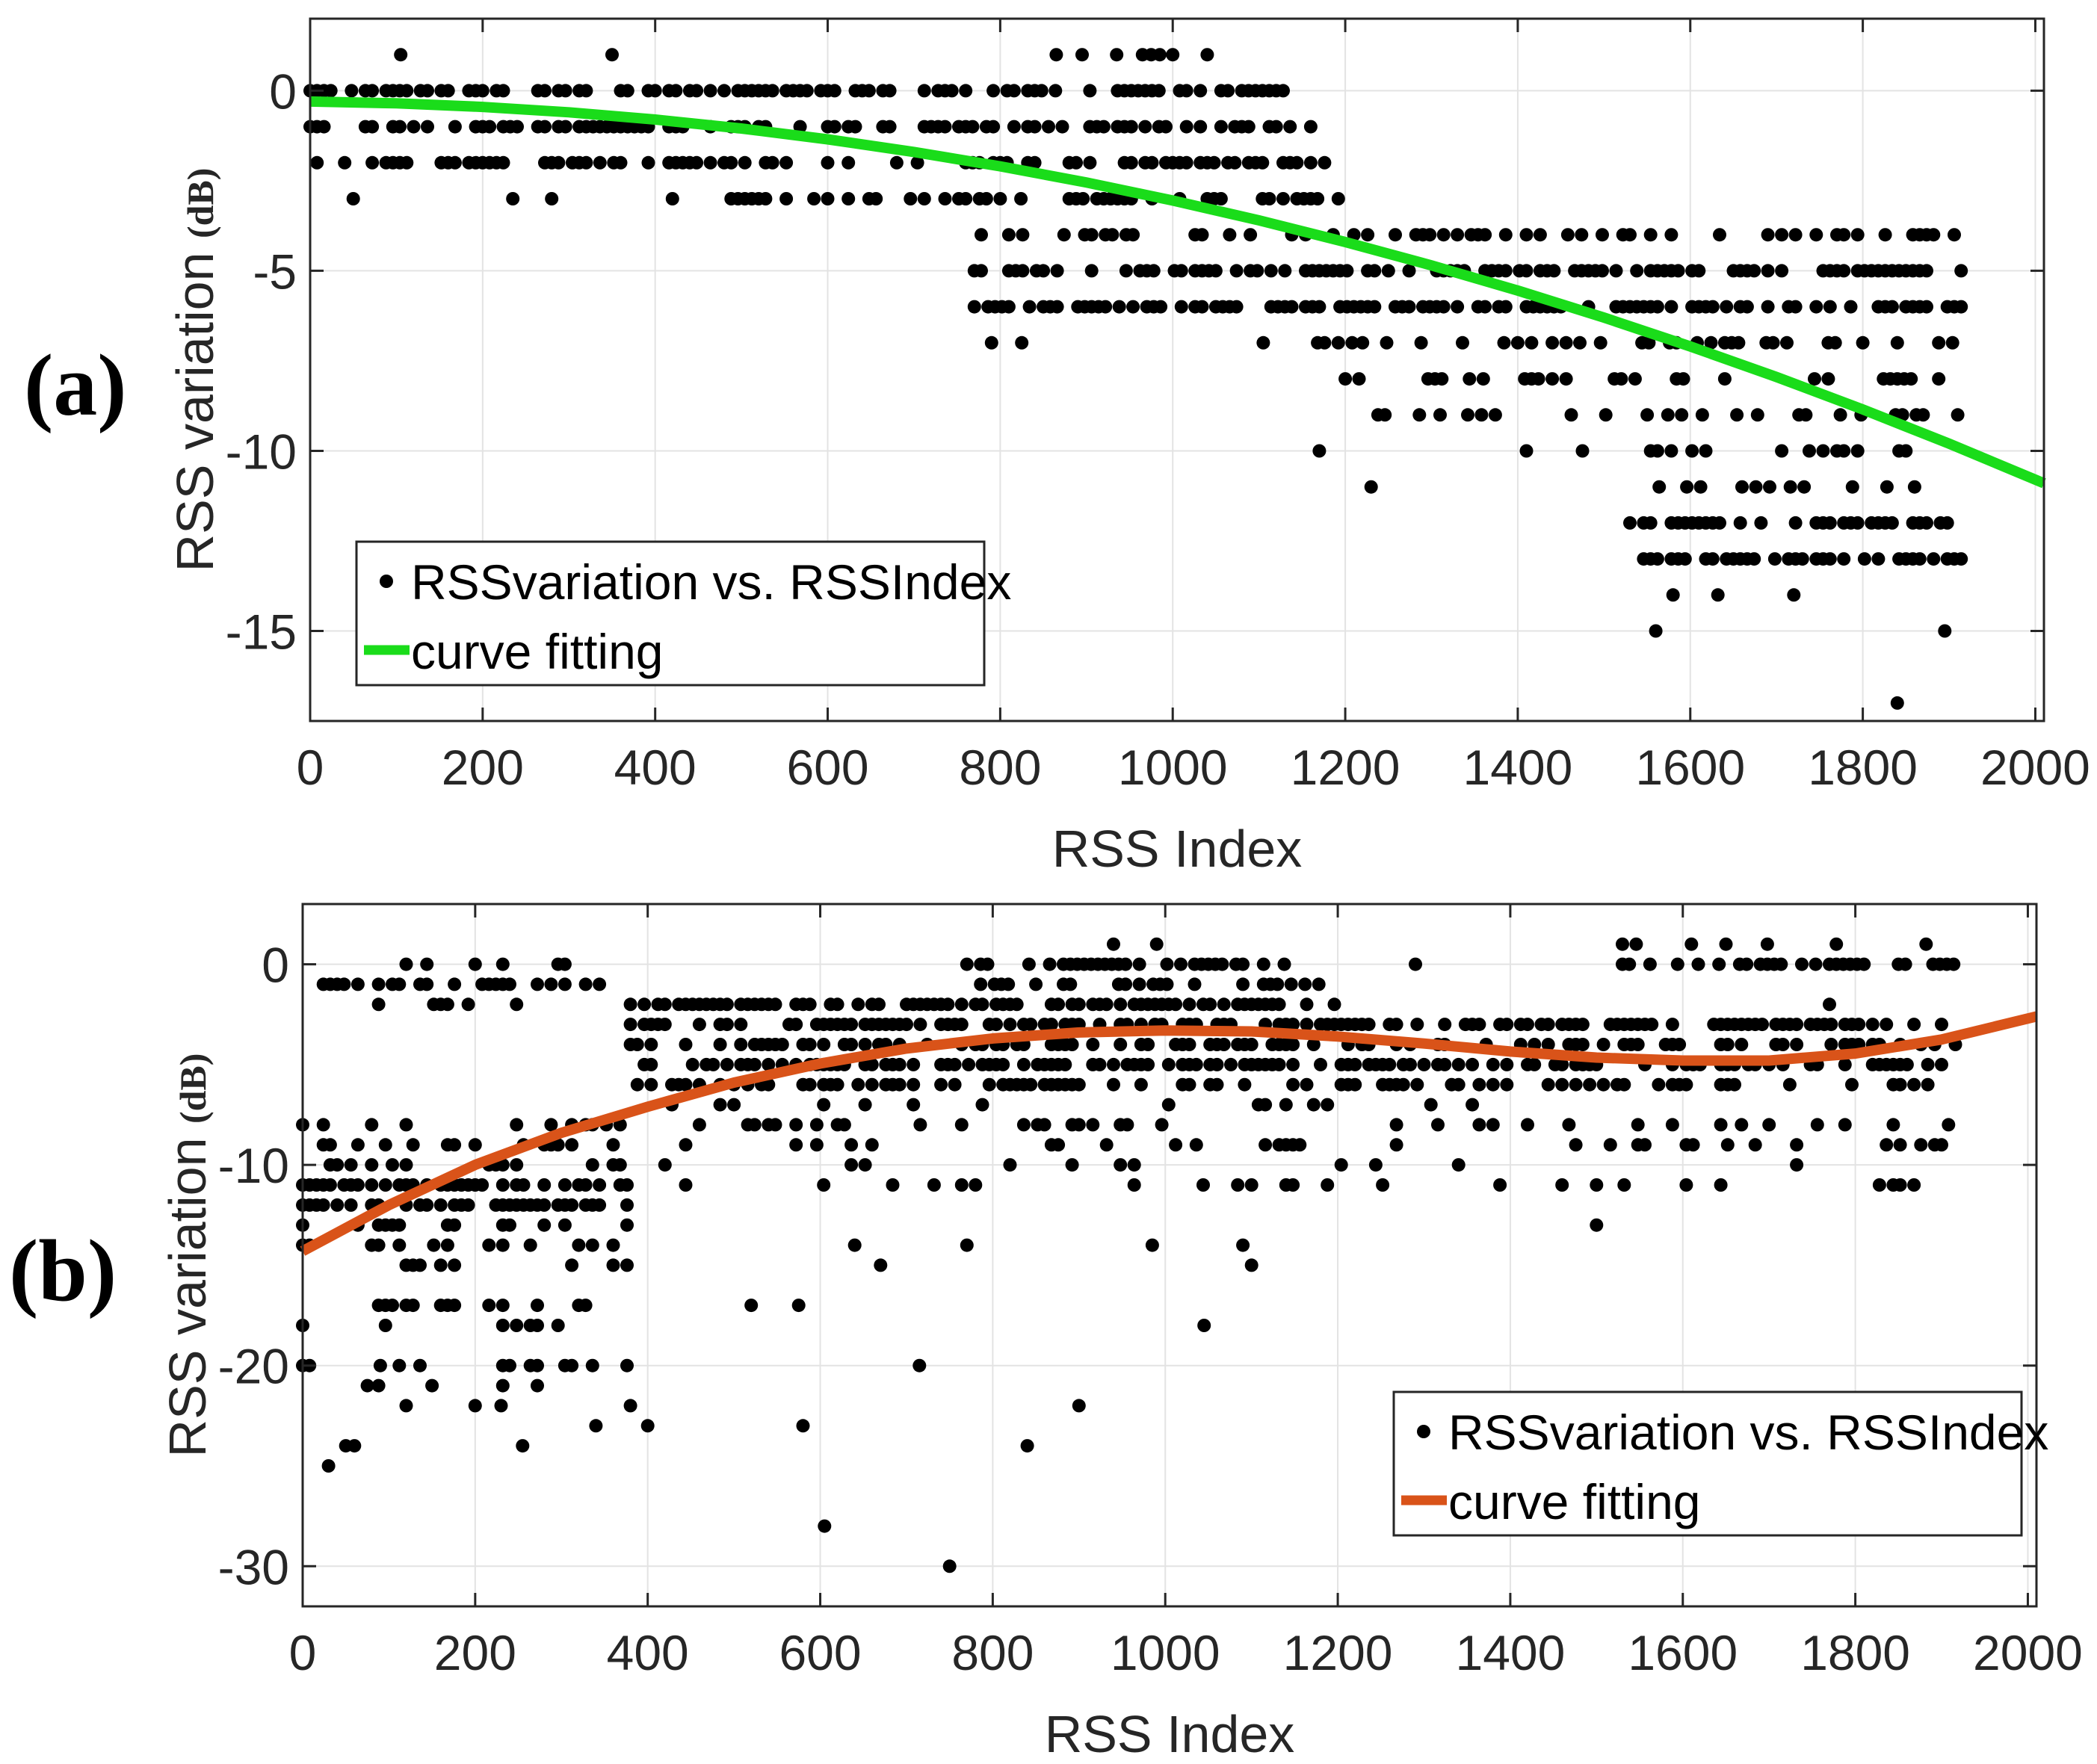  Describe the element at coordinates (683, 613) in the screenshot. I see `panel-a-legend: RSSvariation vs. RSSIndex curve fitting` at that location.